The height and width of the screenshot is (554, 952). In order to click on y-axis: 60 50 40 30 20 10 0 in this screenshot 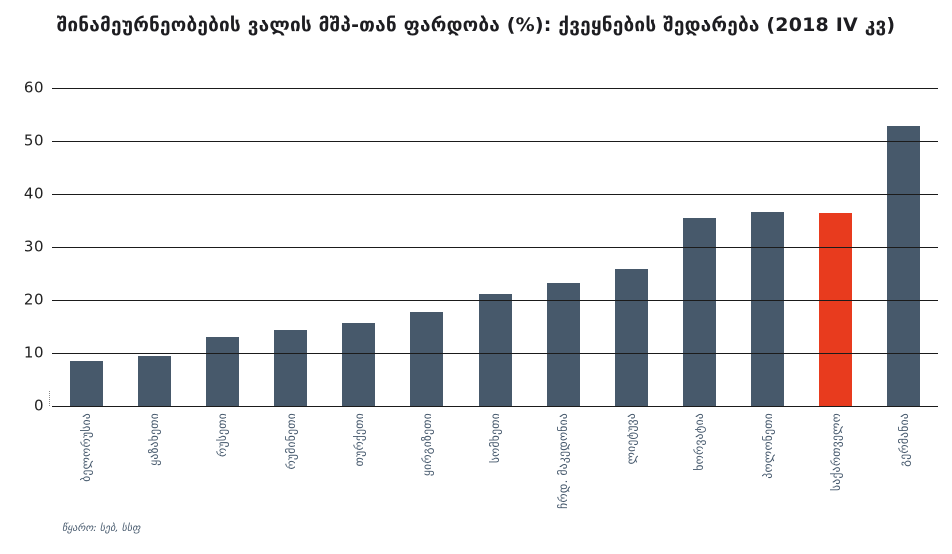, I will do `click(24, 247)`.